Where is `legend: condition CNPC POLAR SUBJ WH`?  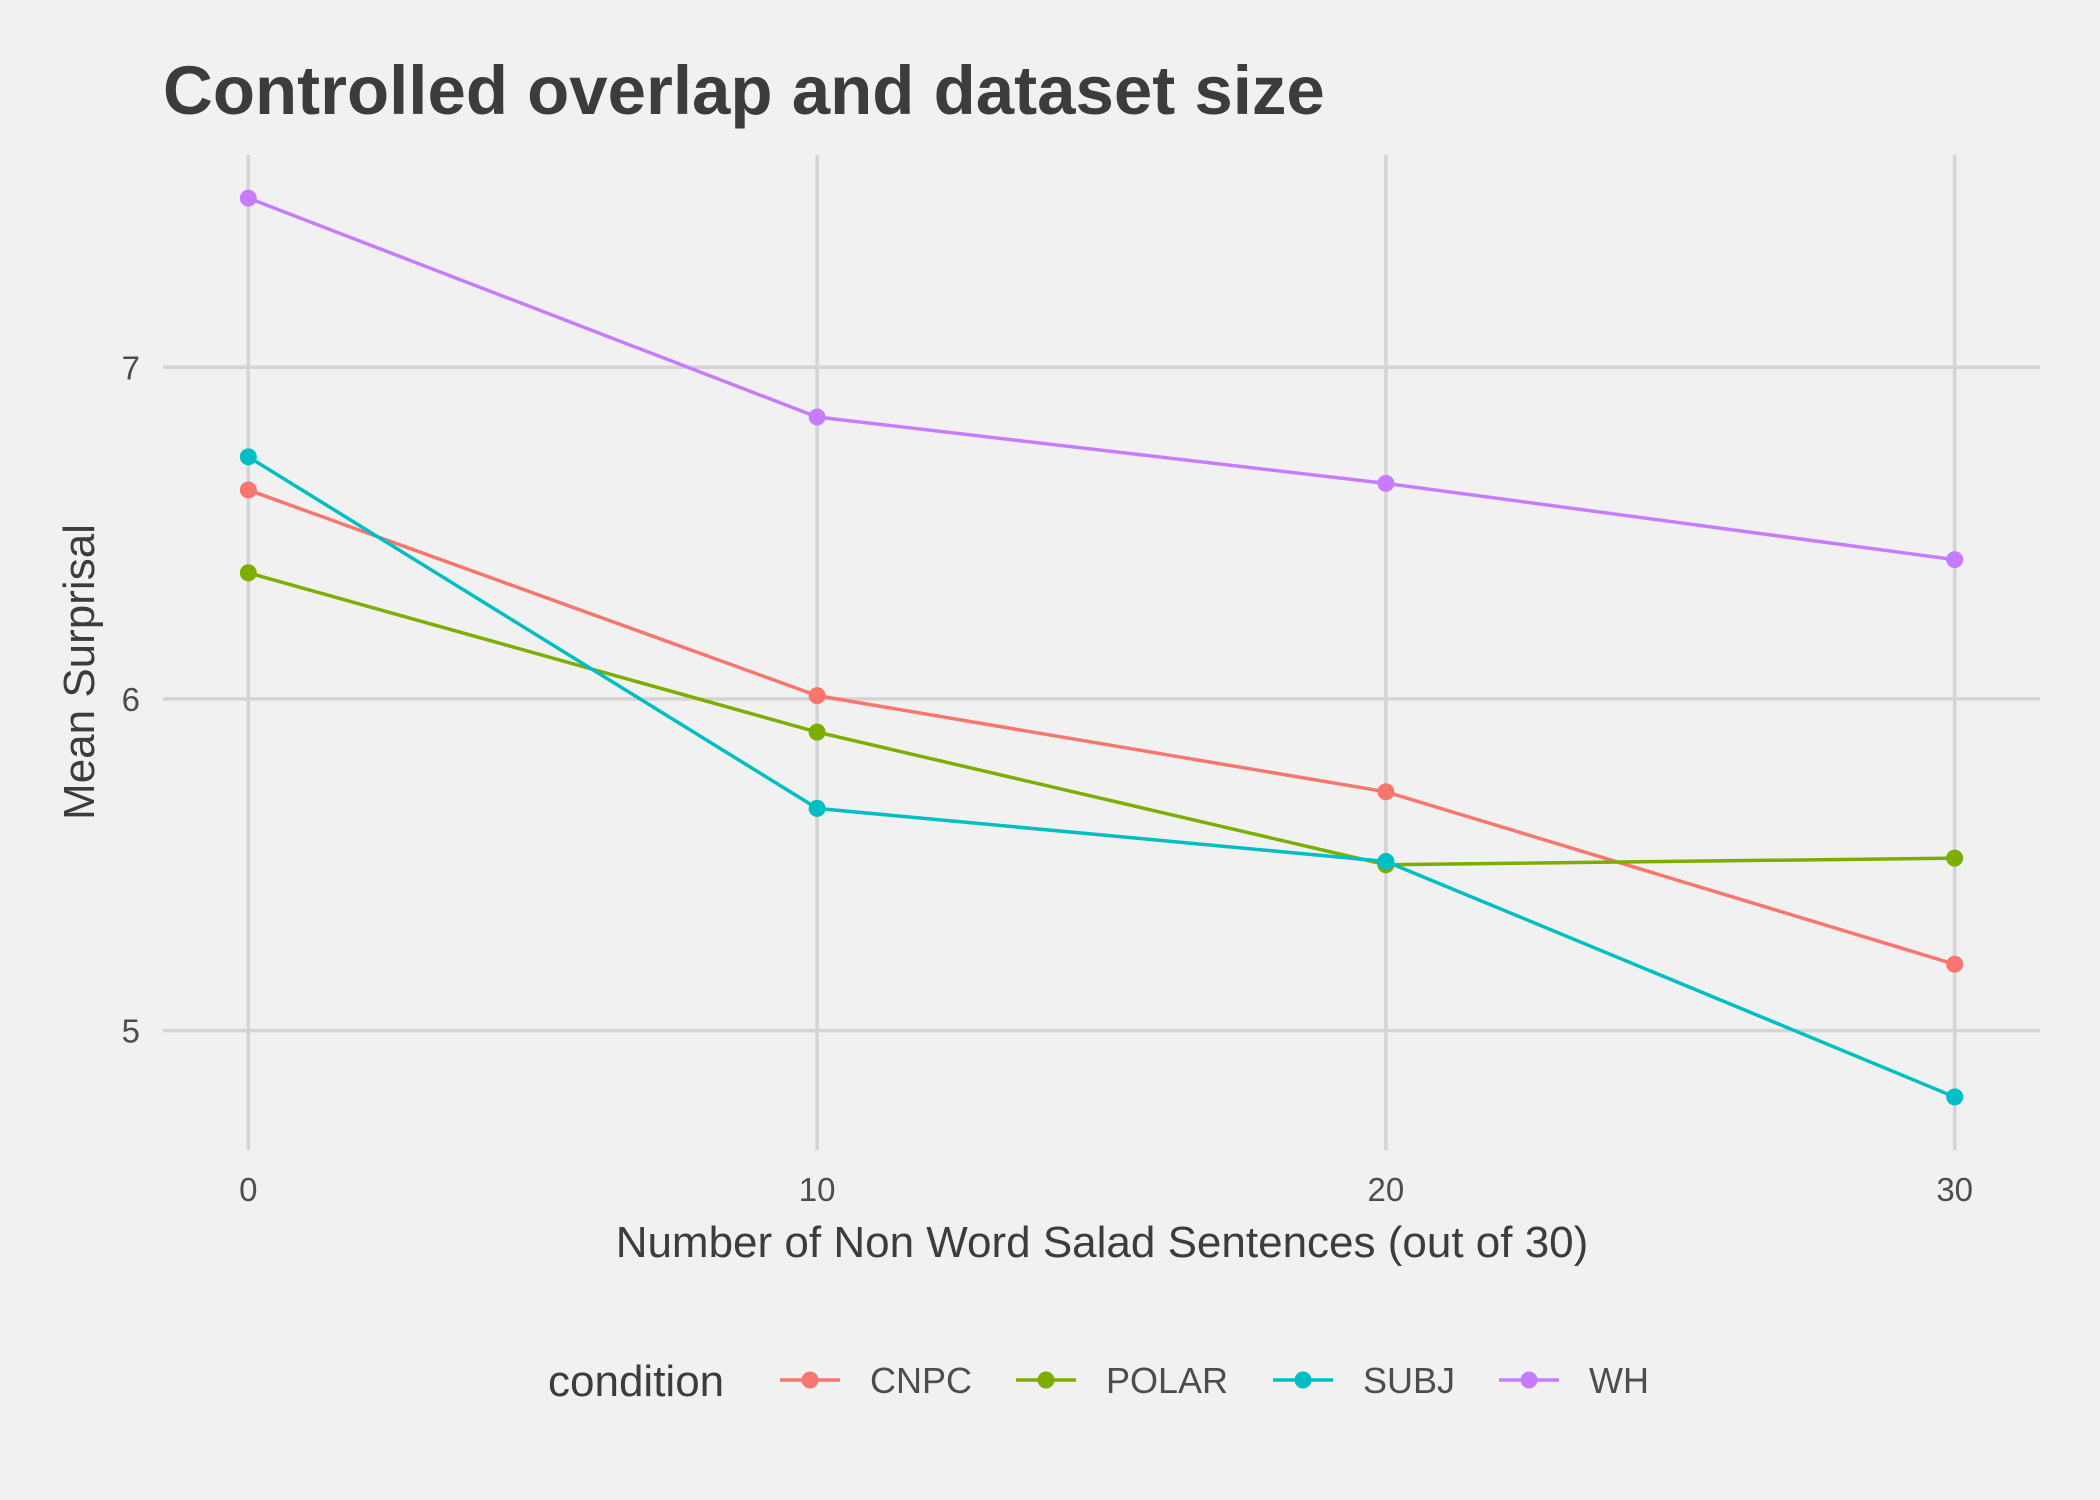 legend: condition CNPC POLAR SUBJ WH is located at coordinates (1098, 1381).